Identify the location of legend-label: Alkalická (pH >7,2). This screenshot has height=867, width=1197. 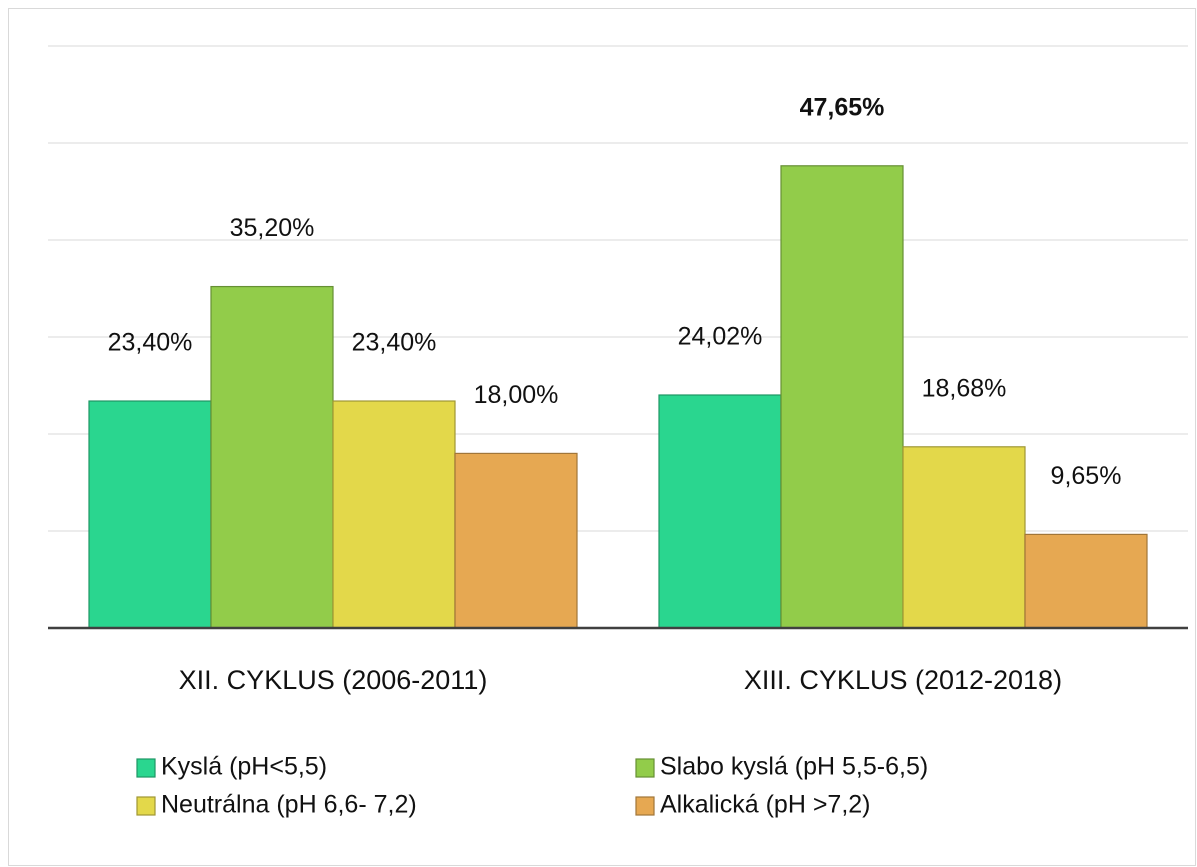
(765, 805).